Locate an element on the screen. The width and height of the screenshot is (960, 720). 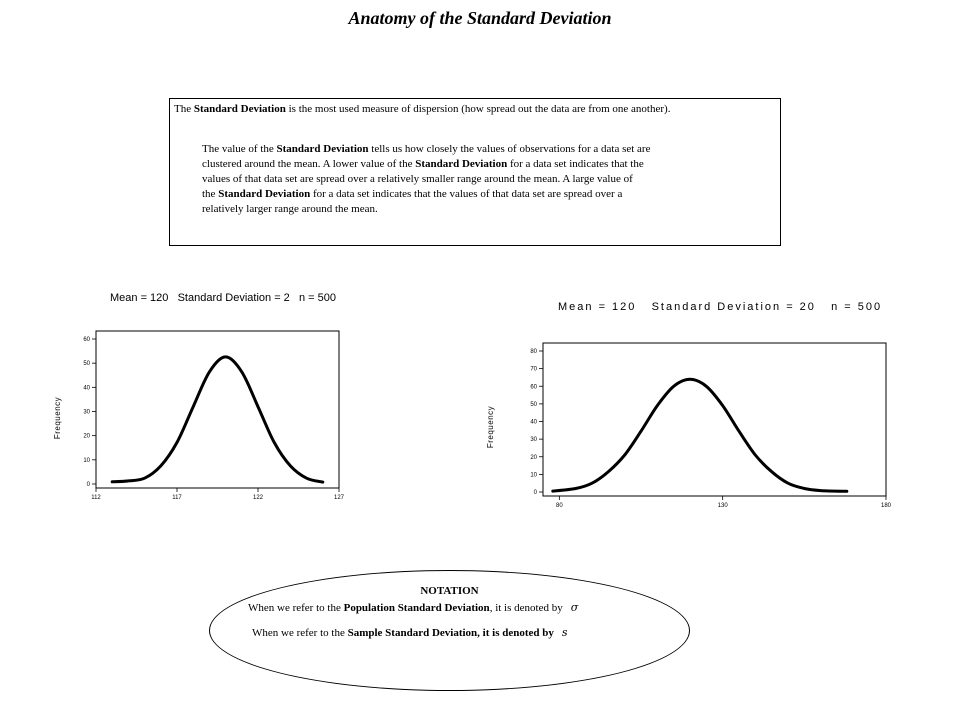
x-tick-label: 112 is located at coordinates (96, 498).